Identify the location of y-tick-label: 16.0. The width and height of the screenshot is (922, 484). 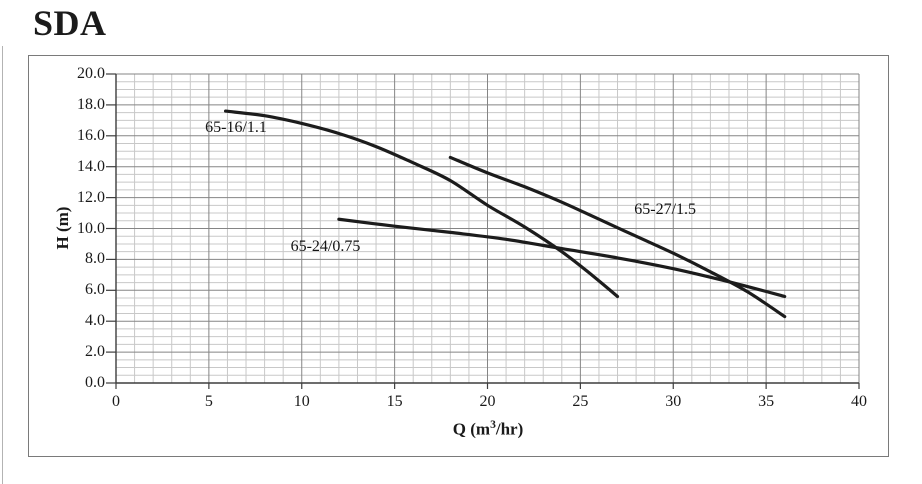
(91, 135).